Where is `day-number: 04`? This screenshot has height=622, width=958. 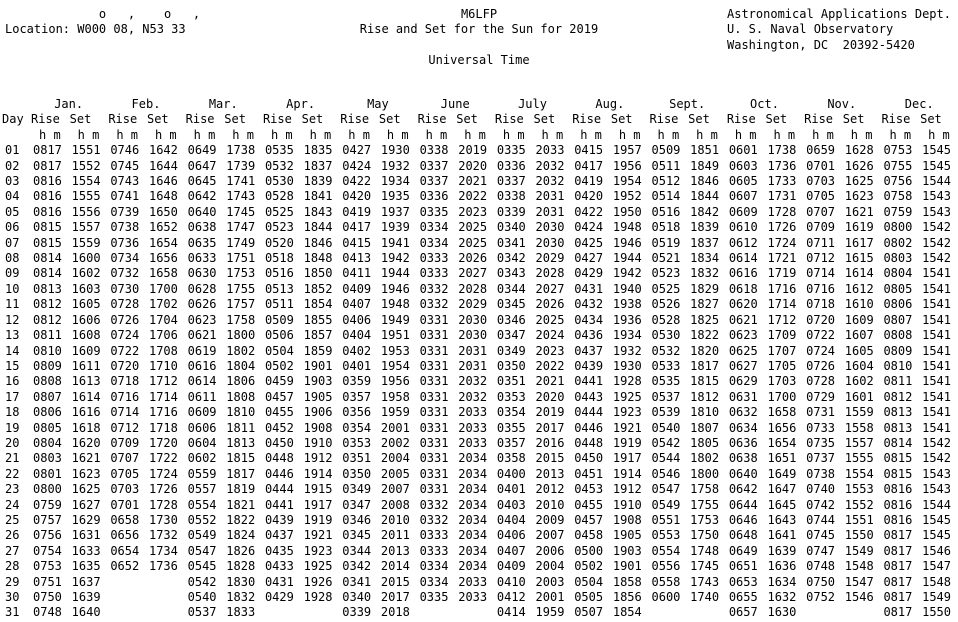
day-number: 04 is located at coordinates (12, 196).